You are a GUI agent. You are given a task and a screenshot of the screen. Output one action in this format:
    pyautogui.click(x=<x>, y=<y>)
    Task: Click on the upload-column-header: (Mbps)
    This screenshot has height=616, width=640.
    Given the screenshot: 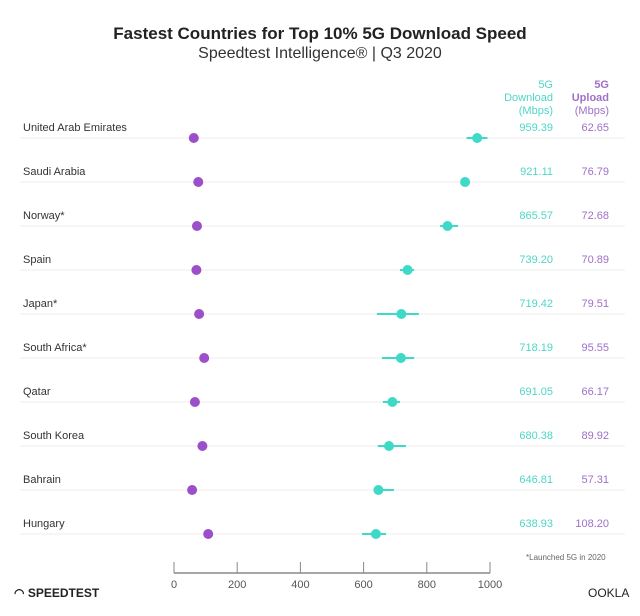 What is the action you would take?
    pyautogui.click(x=592, y=111)
    